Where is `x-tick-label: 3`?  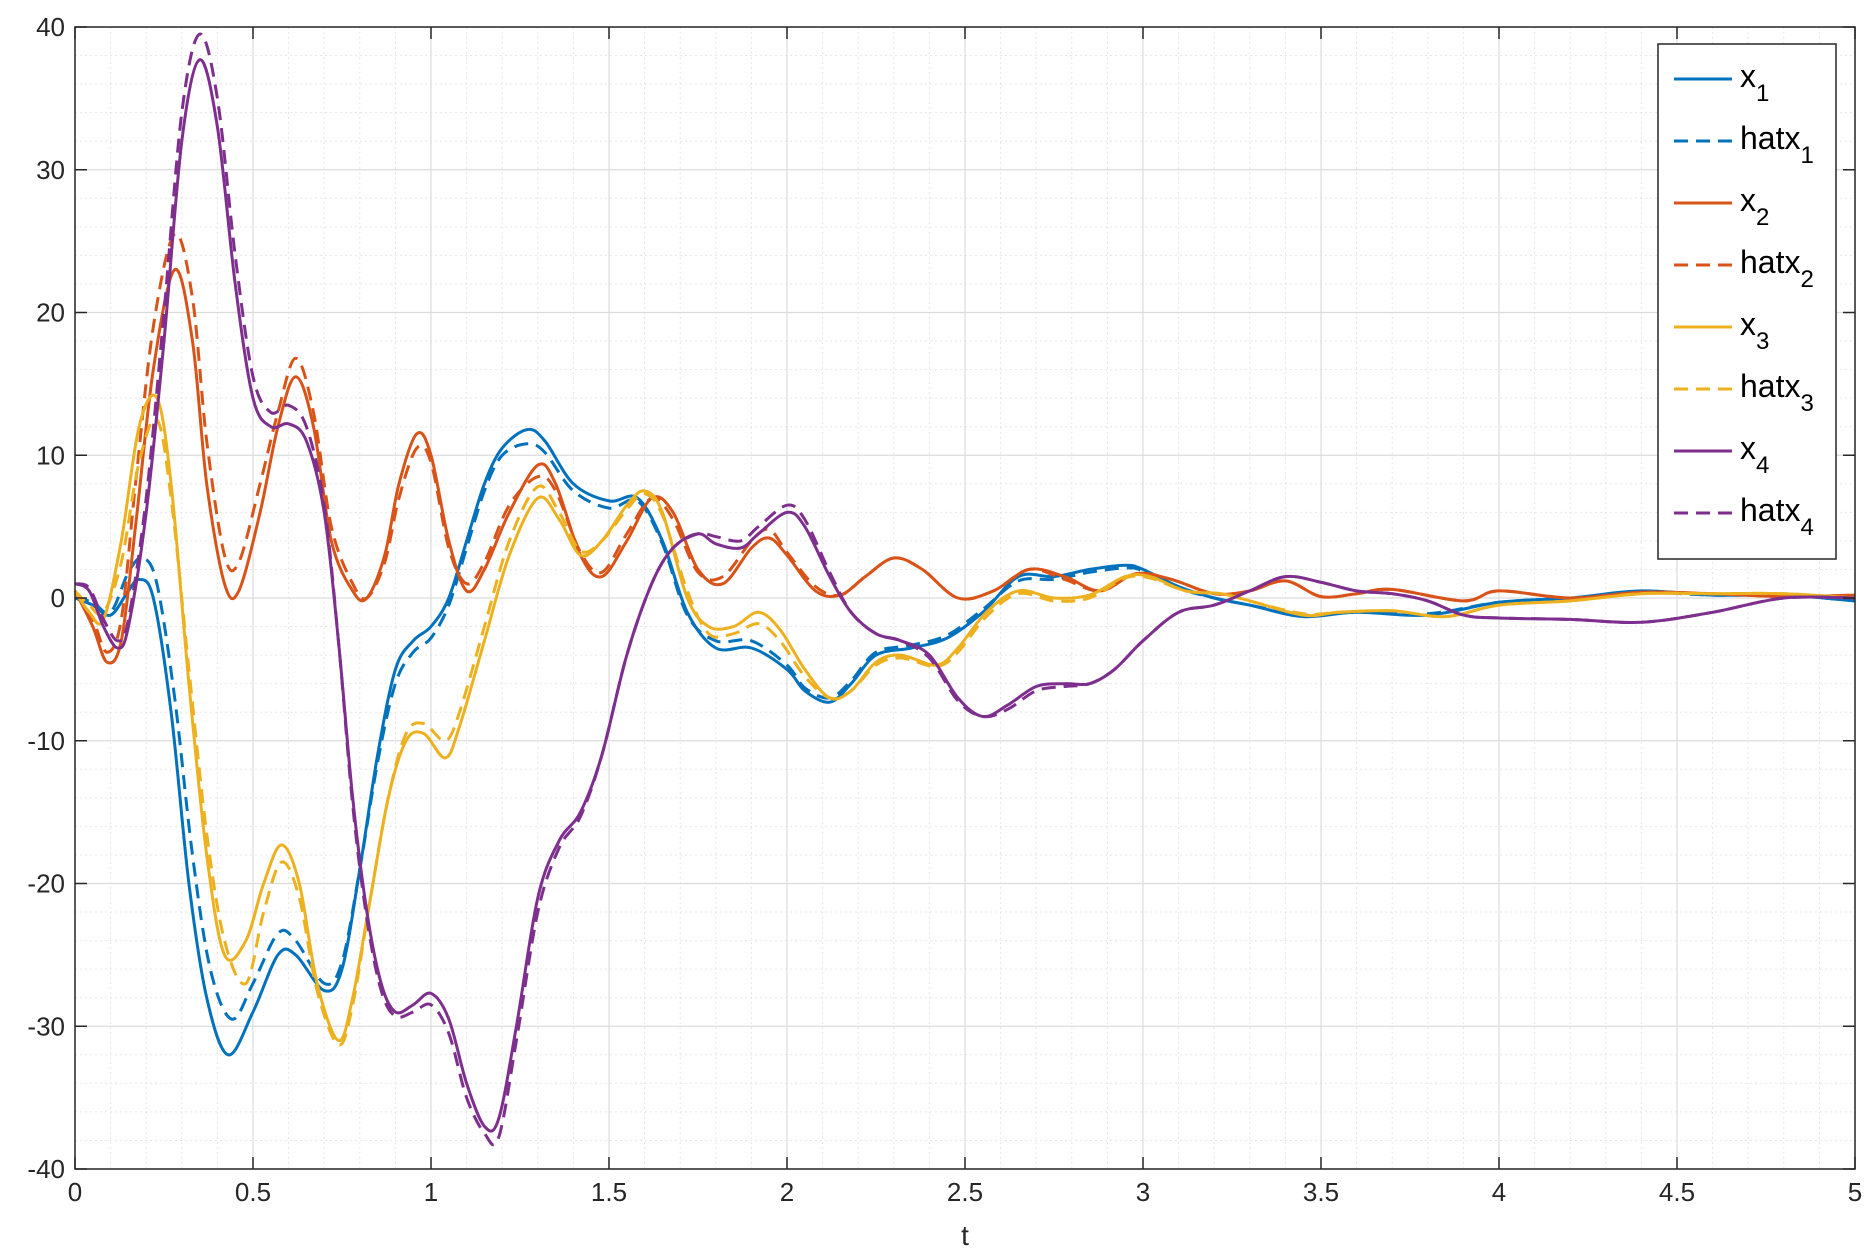 x-tick-label: 3 is located at coordinates (1143, 1192).